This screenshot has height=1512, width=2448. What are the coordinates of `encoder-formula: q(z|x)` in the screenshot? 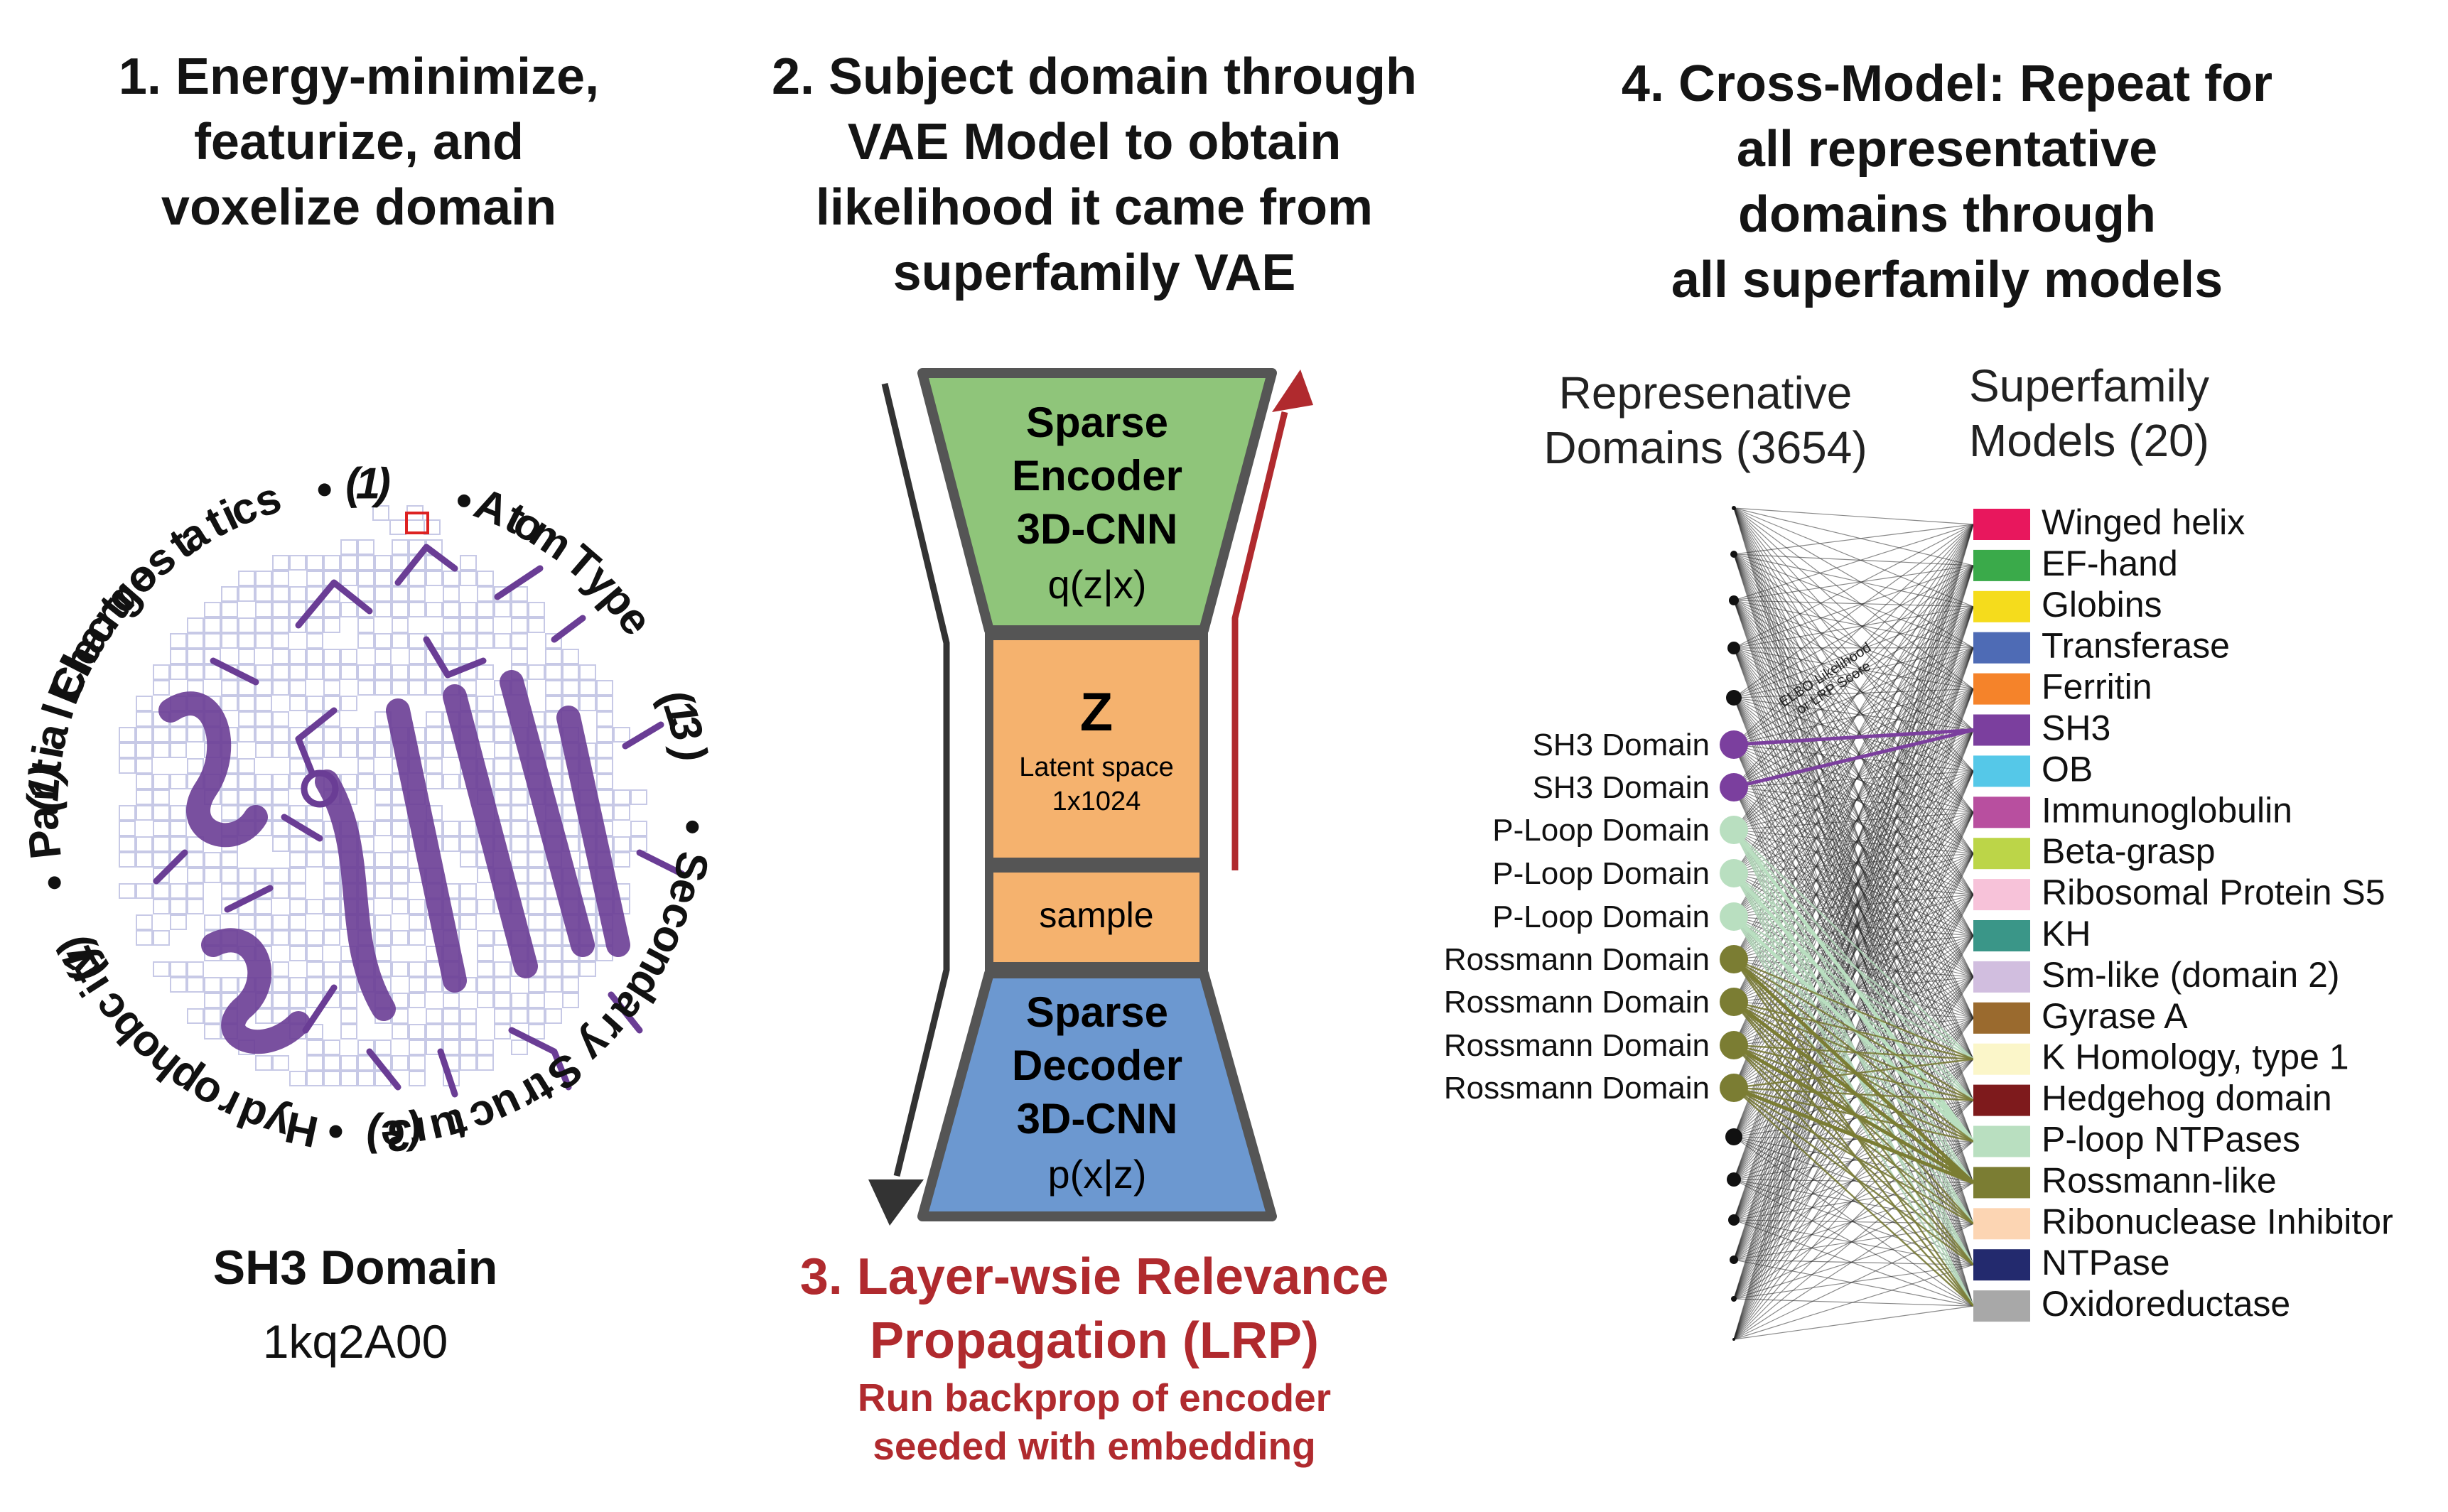 It's located at (1097, 584).